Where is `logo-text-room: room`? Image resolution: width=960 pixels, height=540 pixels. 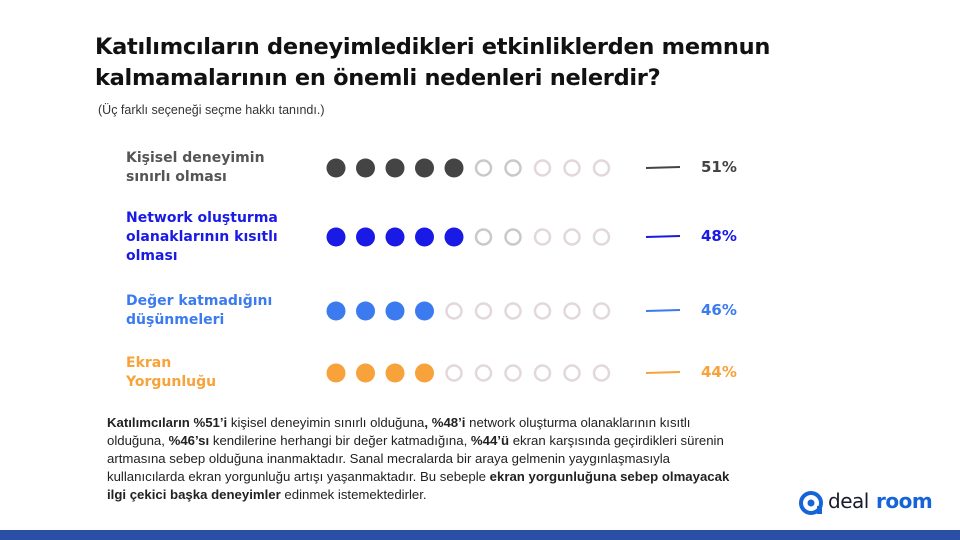 logo-text-room: room is located at coordinates (904, 501).